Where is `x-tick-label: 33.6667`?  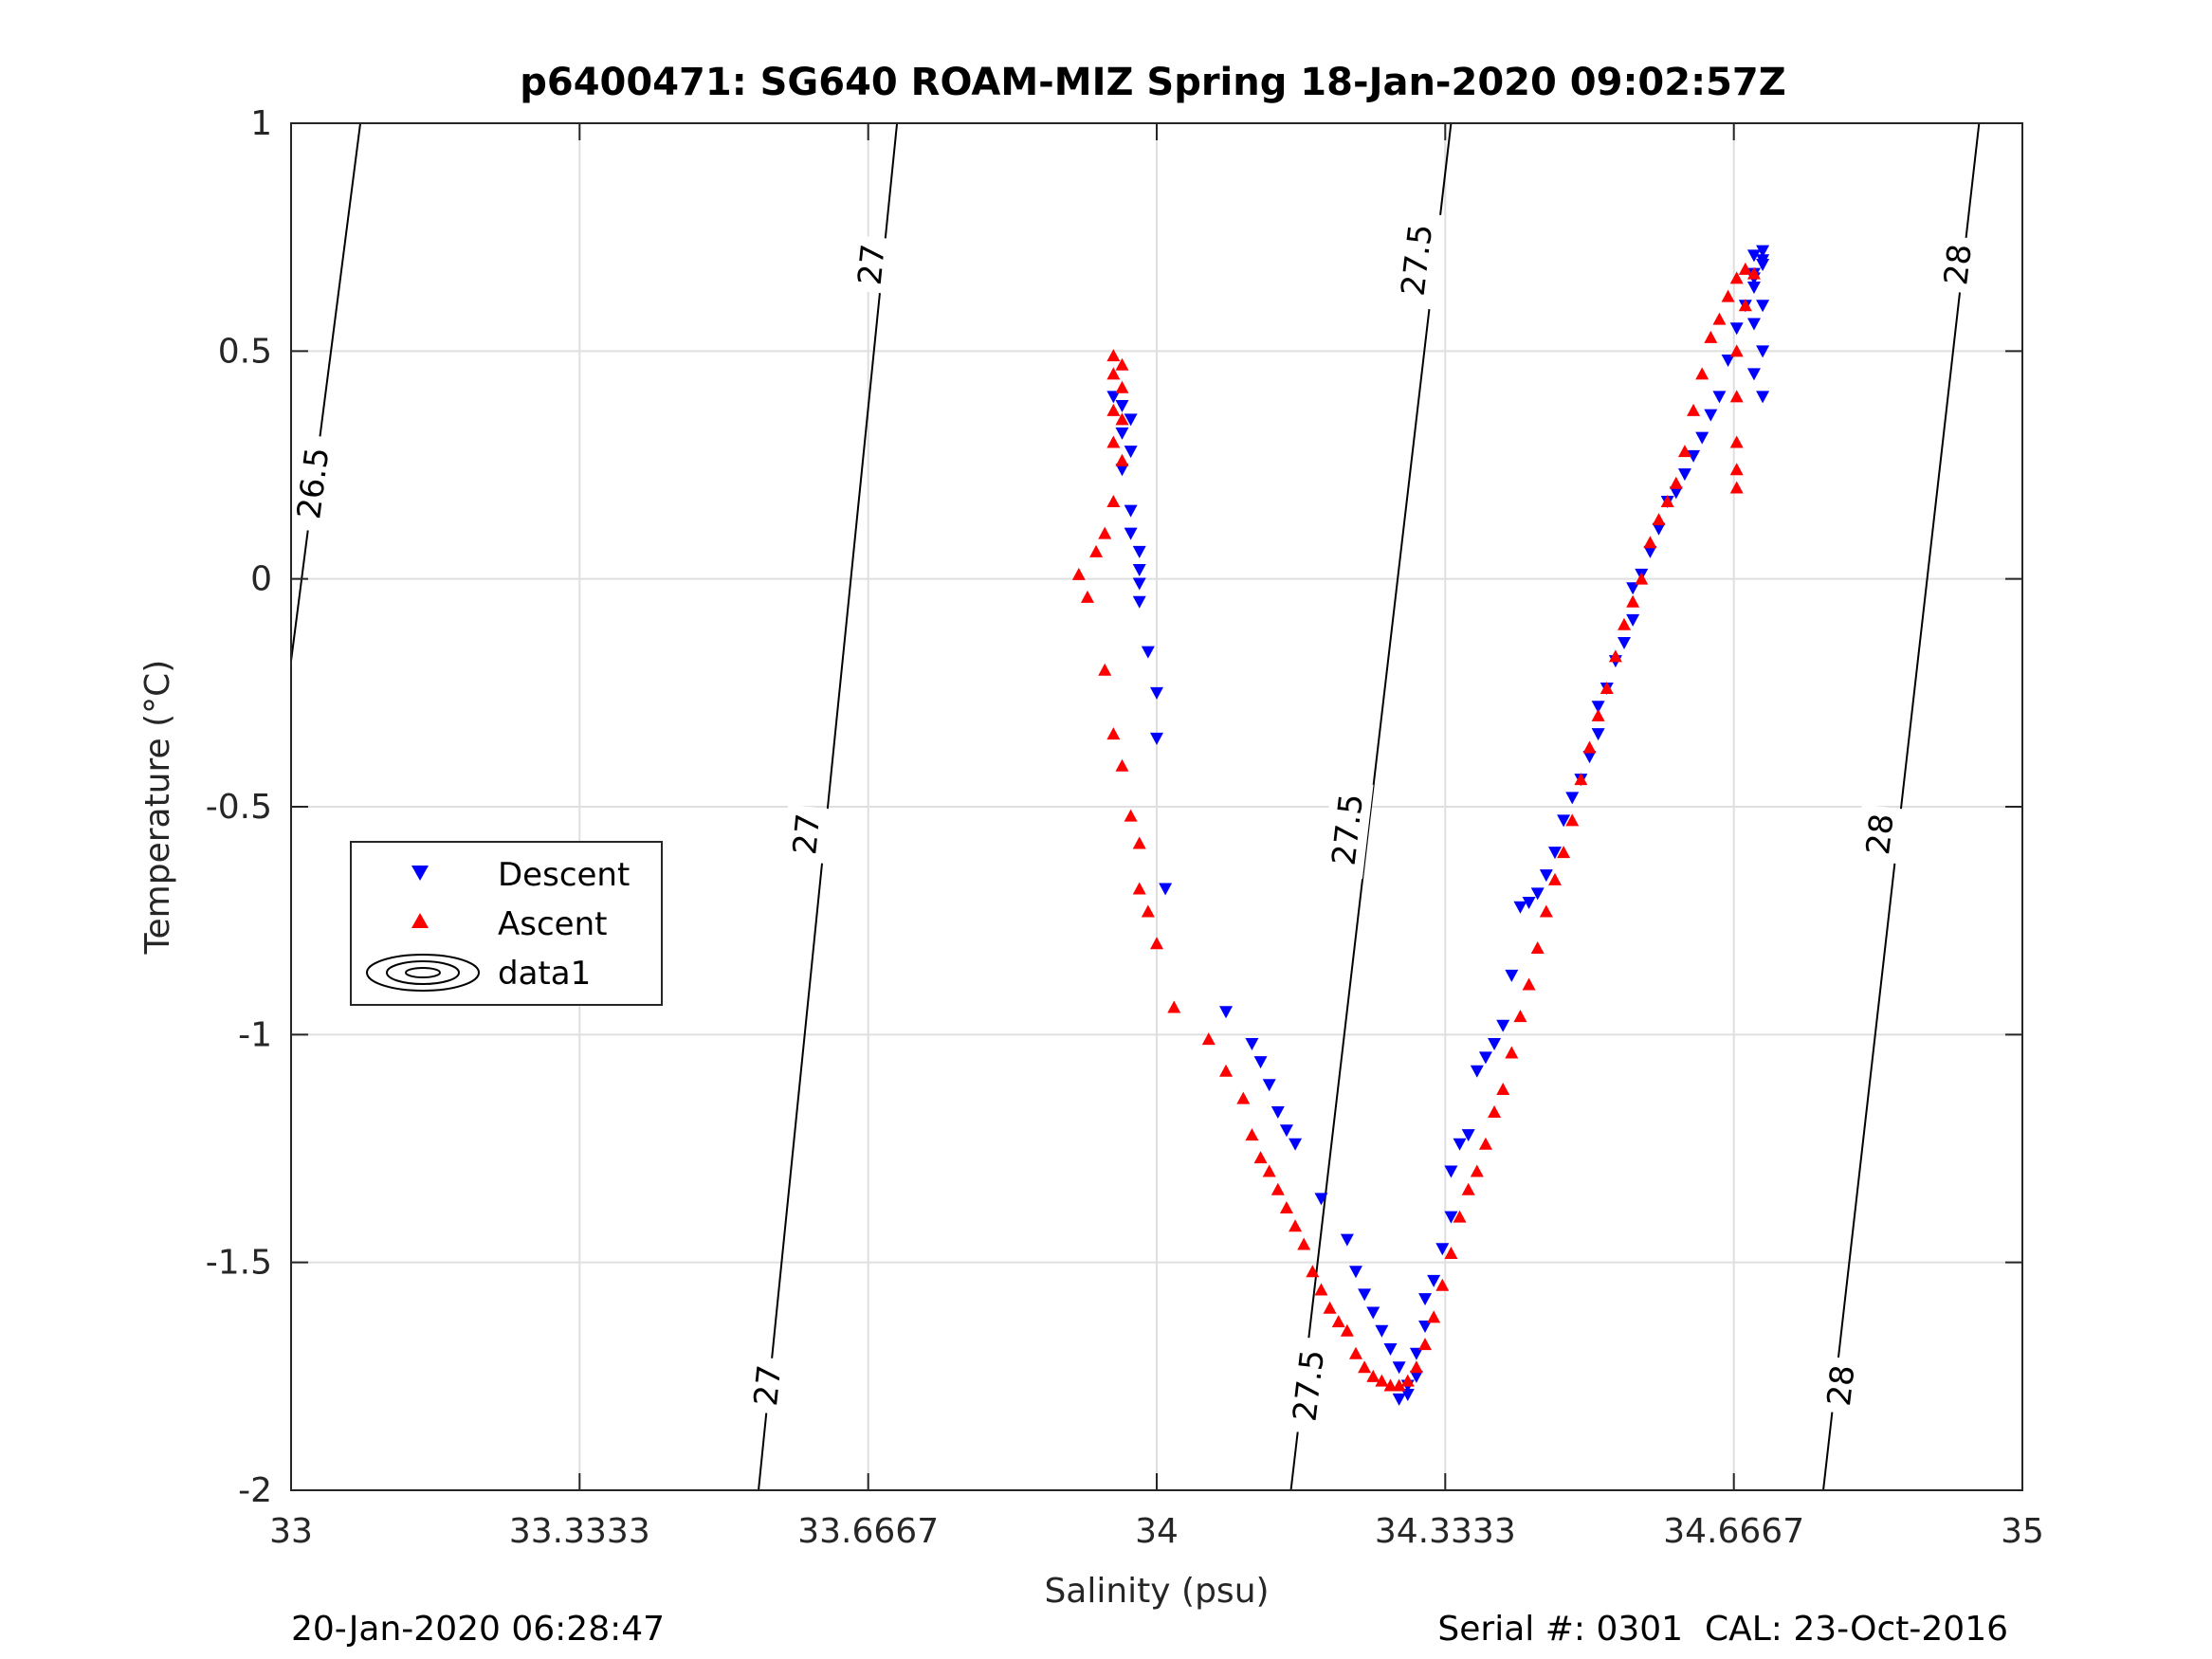 x-tick-label: 33.6667 is located at coordinates (868, 1531).